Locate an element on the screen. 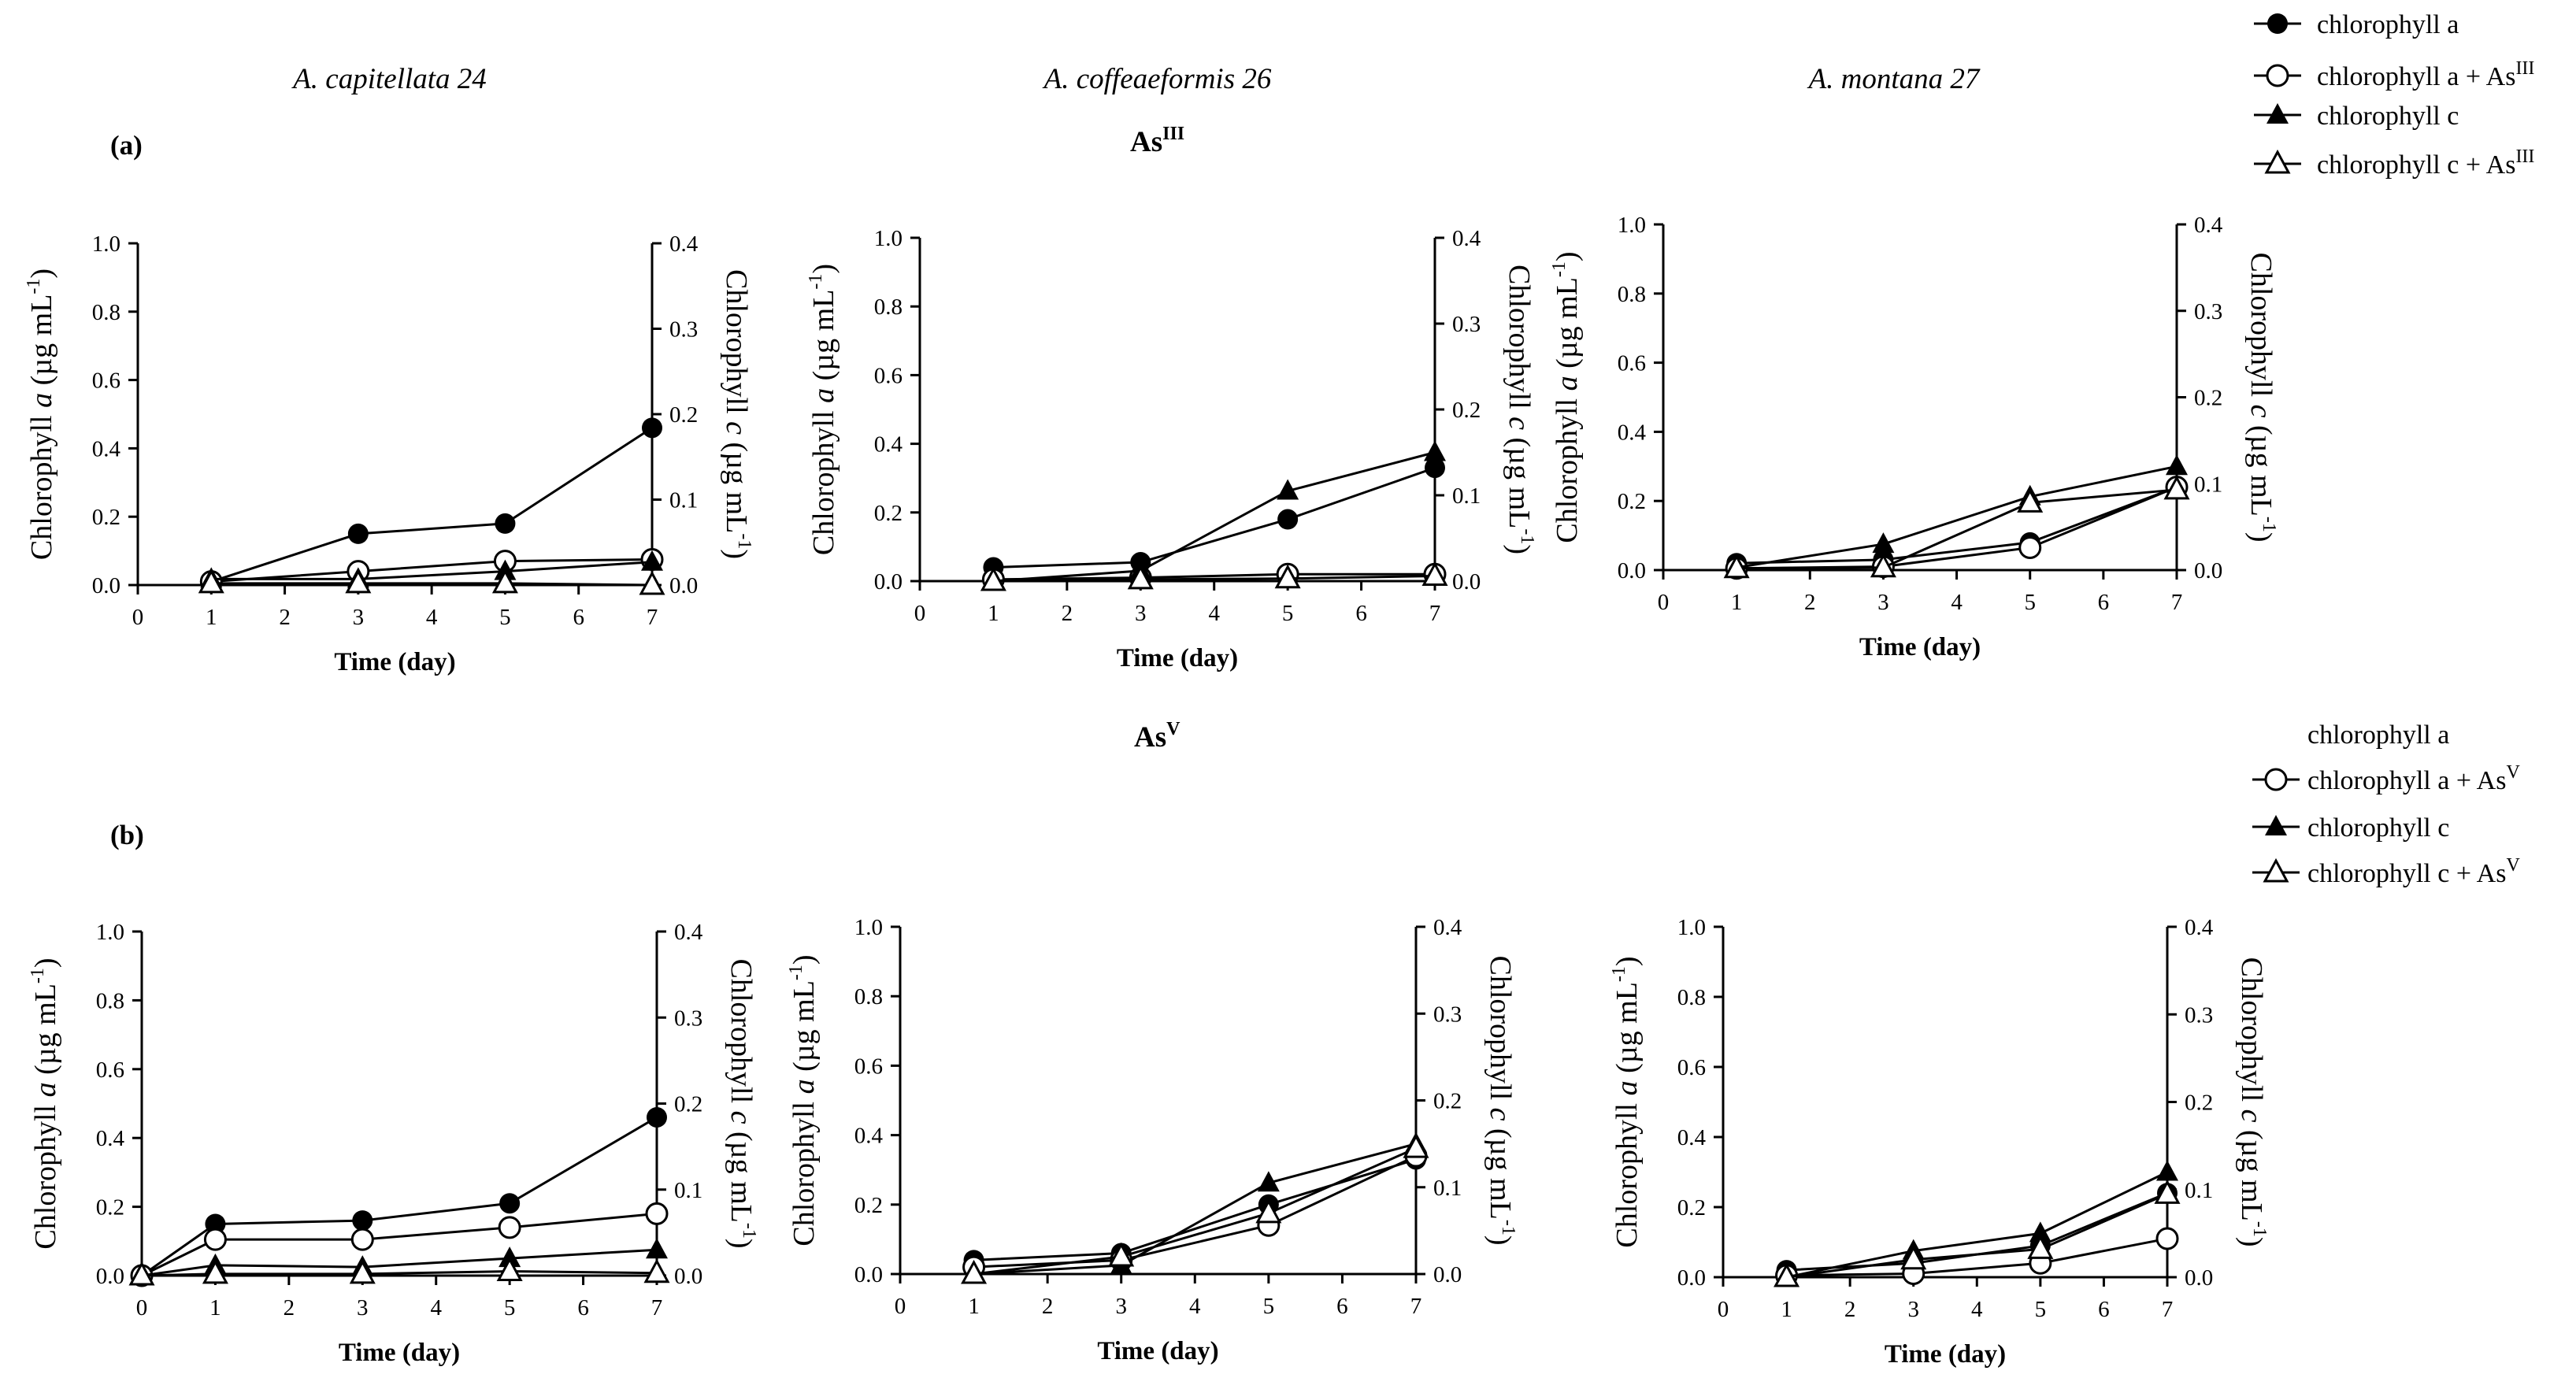 This screenshot has width=2576, height=1389. condition-title-b: AsV is located at coordinates (1157, 736).